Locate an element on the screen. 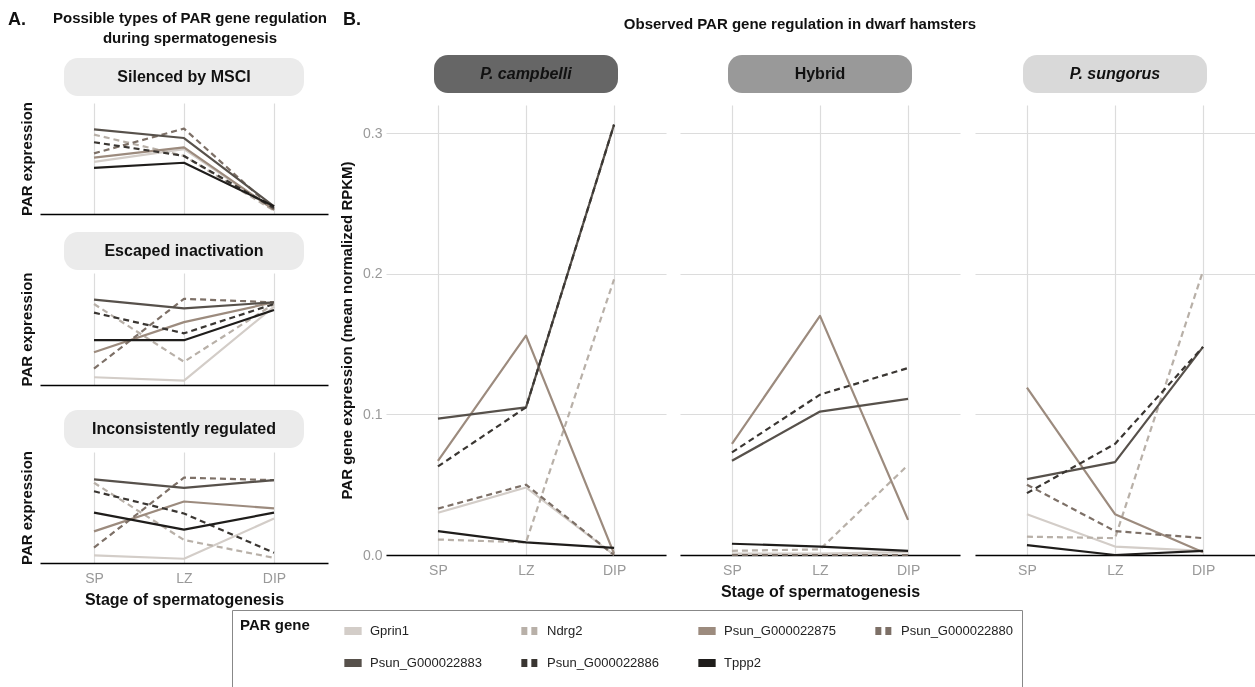 This screenshot has width=1255, height=687. legend-label: Ndrg2 is located at coordinates (565, 630).